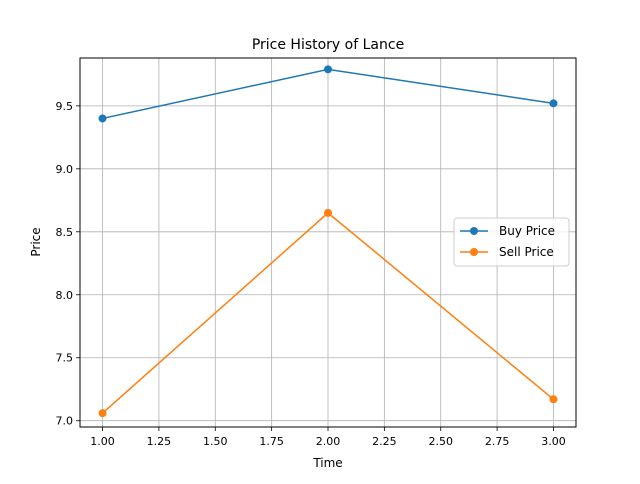 The image size is (640, 484). What do you see at coordinates (271, 441) in the screenshot?
I see `x-tick-label: 1.75` at bounding box center [271, 441].